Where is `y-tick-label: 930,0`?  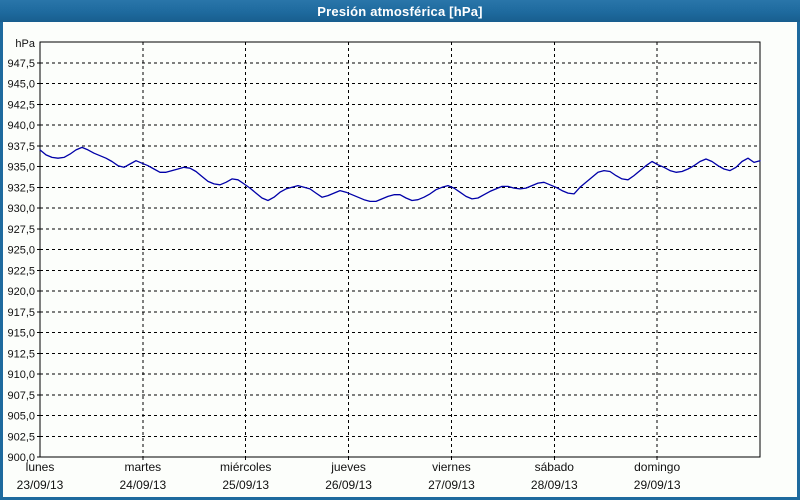
y-tick-label: 930,0 is located at coordinates (21, 209).